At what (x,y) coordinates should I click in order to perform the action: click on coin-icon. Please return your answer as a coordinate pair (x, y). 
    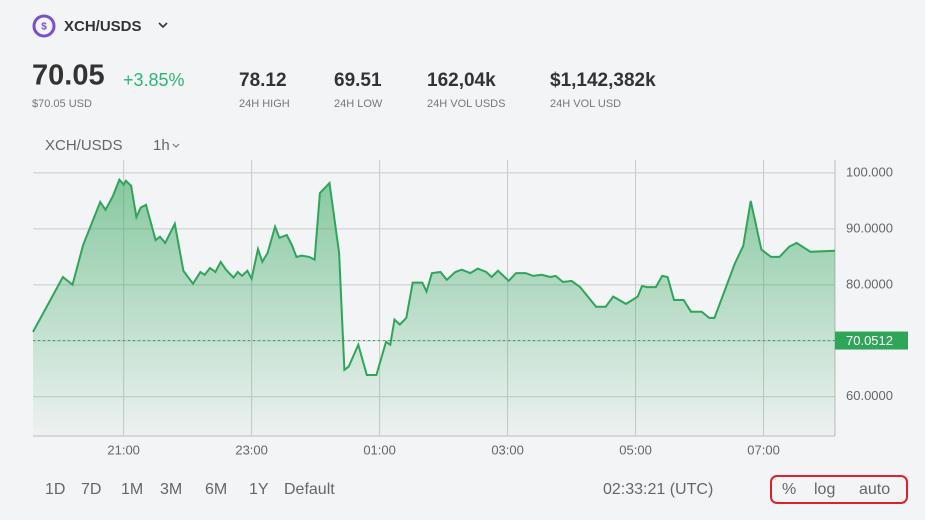
    Looking at the image, I should click on (44, 26).